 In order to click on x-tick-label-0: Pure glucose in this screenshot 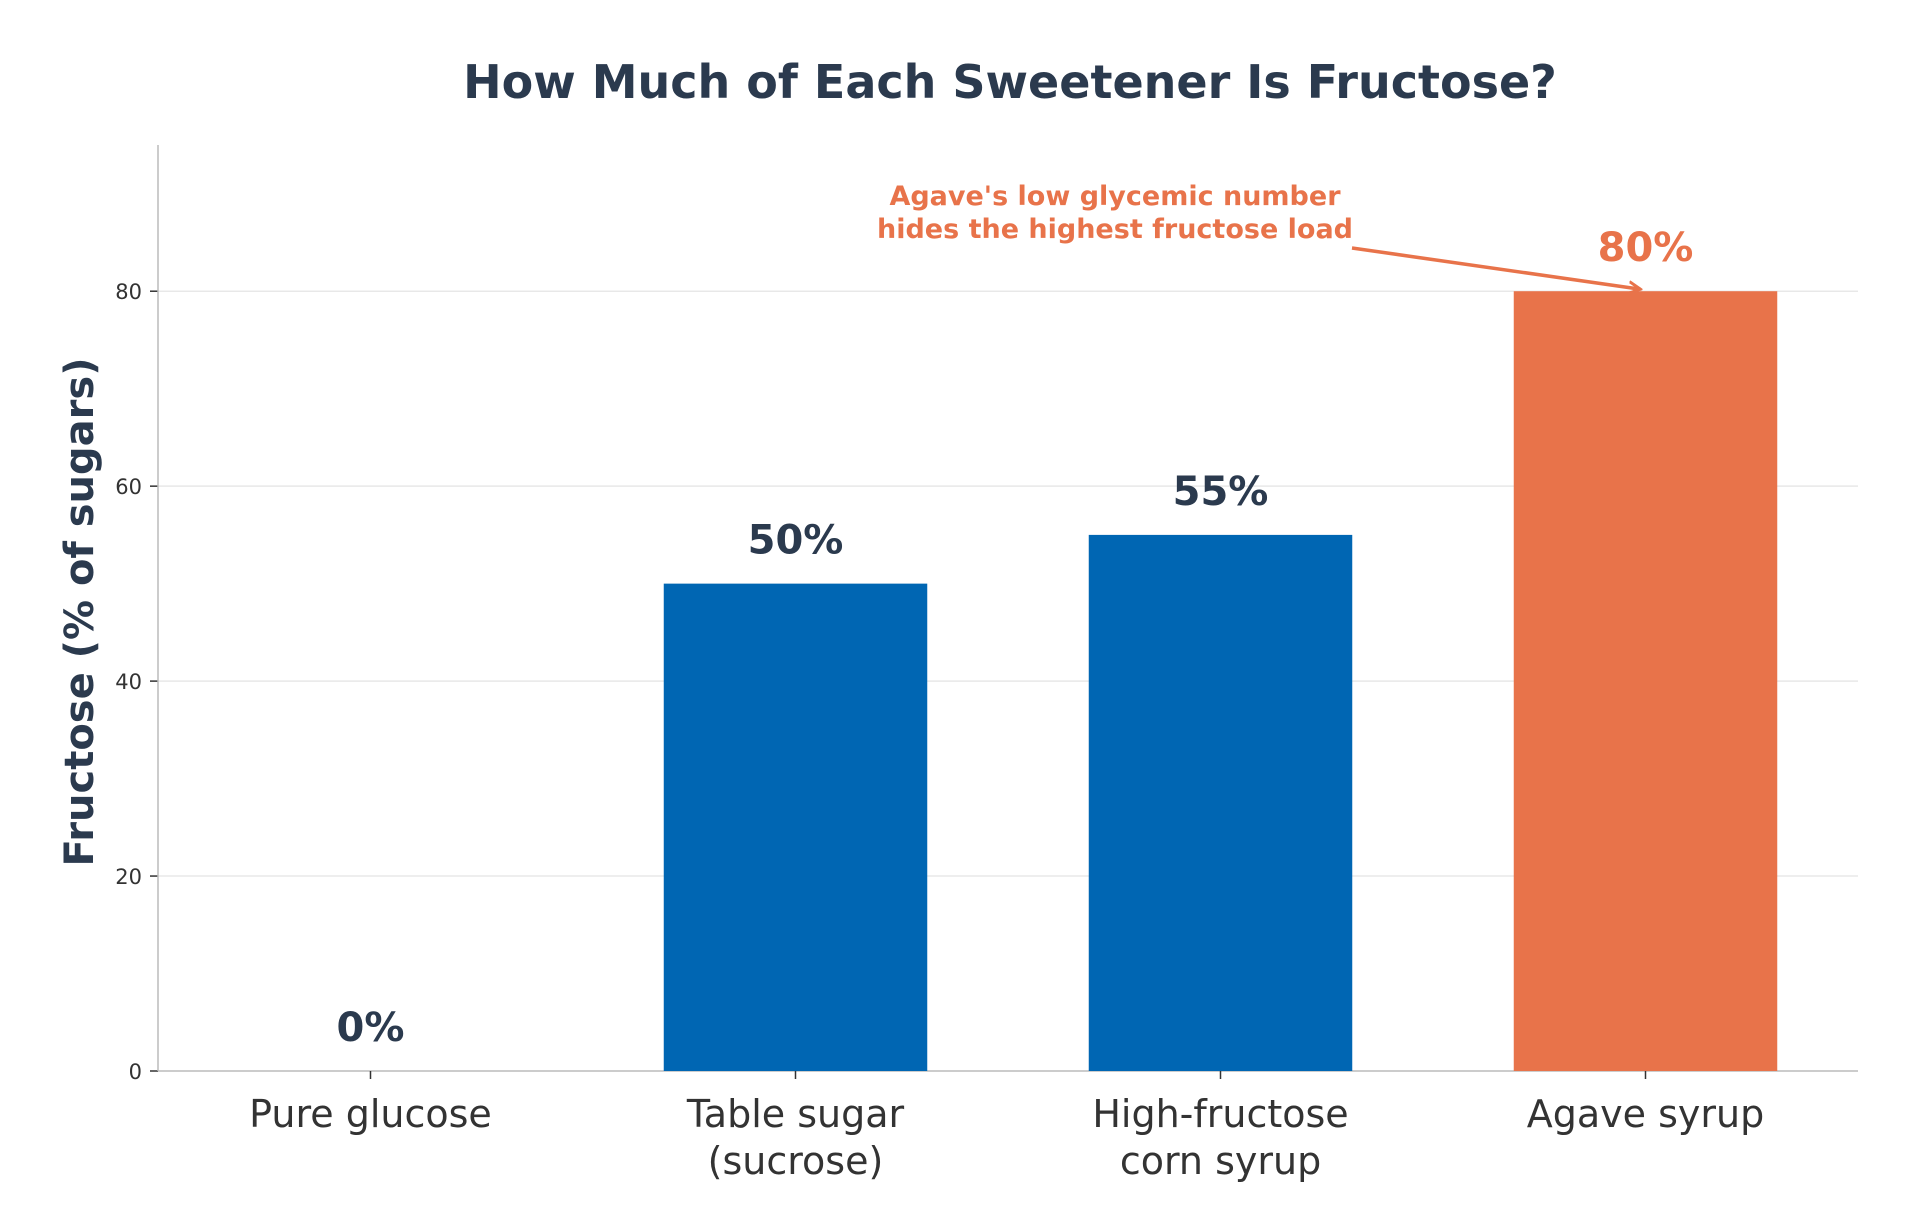, I will do `click(370, 1114)`.